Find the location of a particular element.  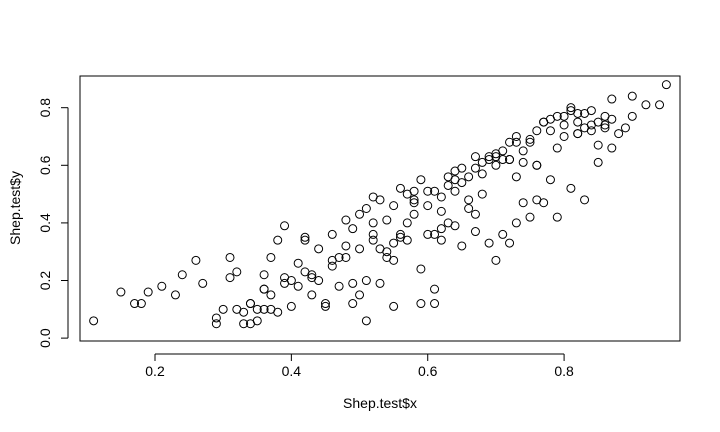

x-axis-label: Shep.test$x is located at coordinates (380, 403).